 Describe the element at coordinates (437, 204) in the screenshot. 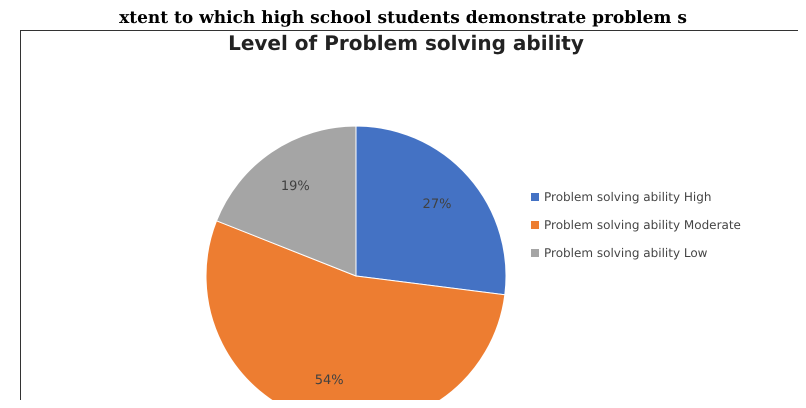

I see `data-label: 27%` at that location.